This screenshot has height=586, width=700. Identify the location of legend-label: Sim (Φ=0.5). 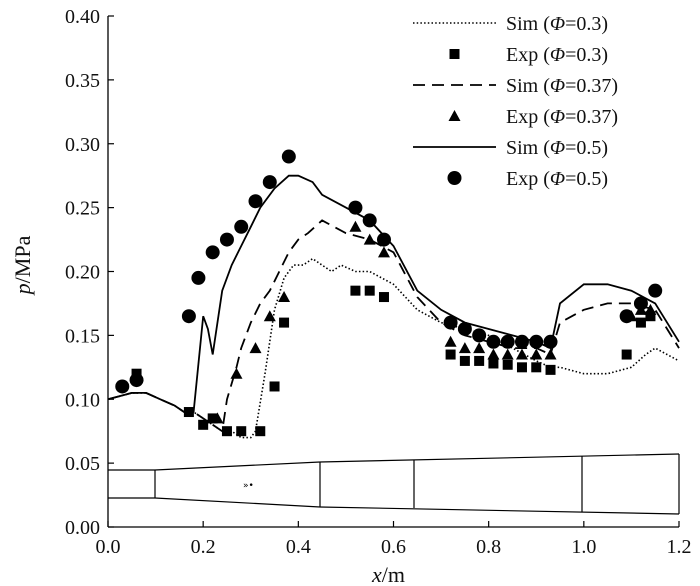
(557, 148).